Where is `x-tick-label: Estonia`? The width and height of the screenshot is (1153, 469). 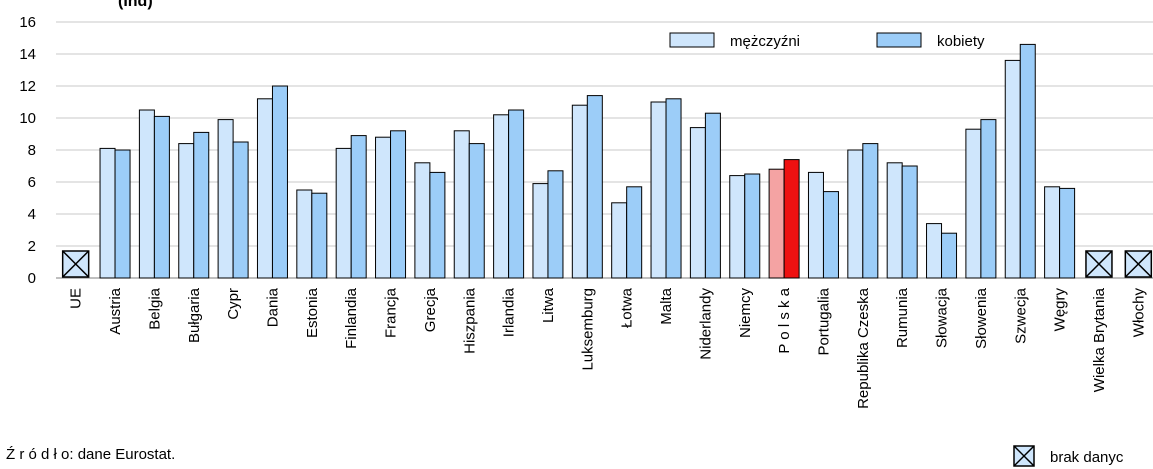 x-tick-label: Estonia is located at coordinates (312, 312).